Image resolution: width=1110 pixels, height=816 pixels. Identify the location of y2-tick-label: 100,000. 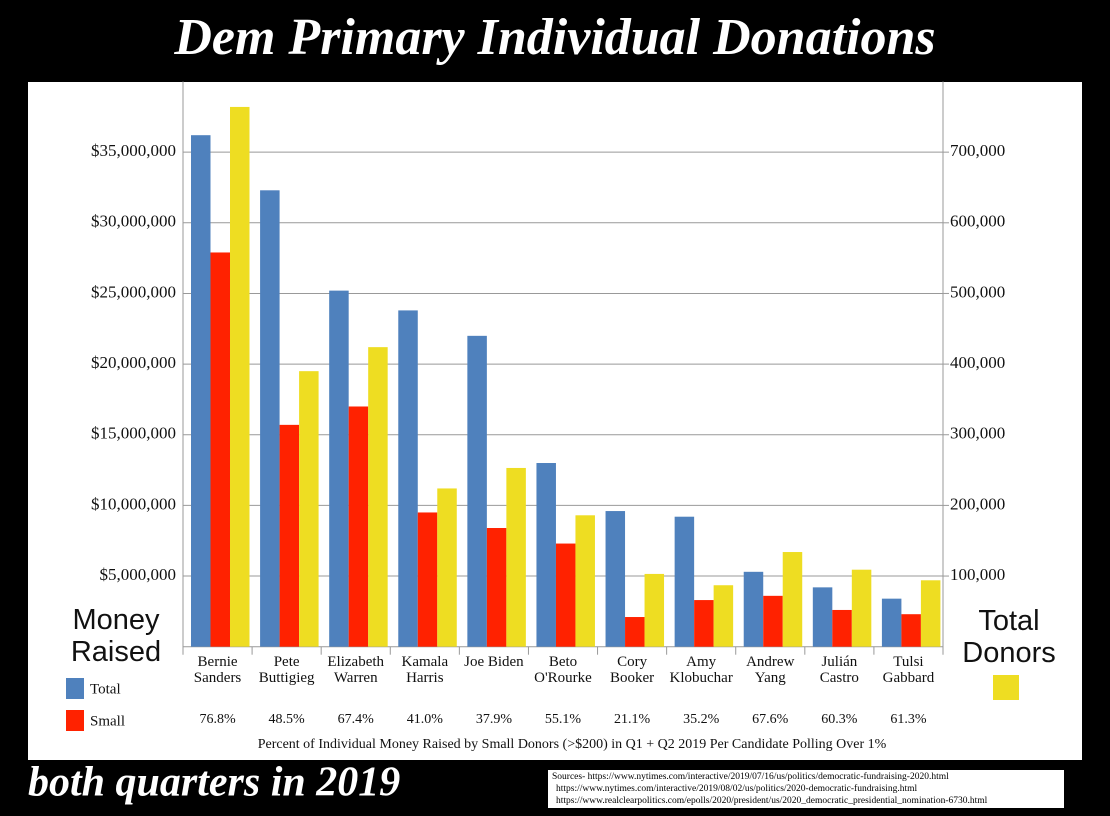
(977, 574).